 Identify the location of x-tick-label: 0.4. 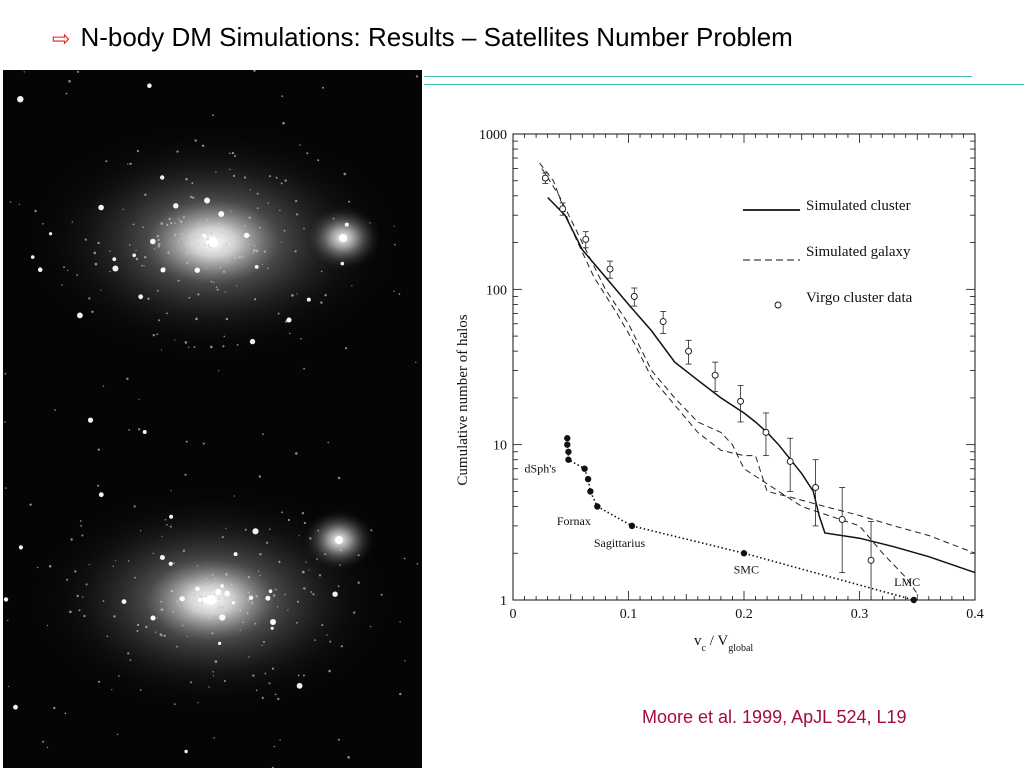
(975, 614).